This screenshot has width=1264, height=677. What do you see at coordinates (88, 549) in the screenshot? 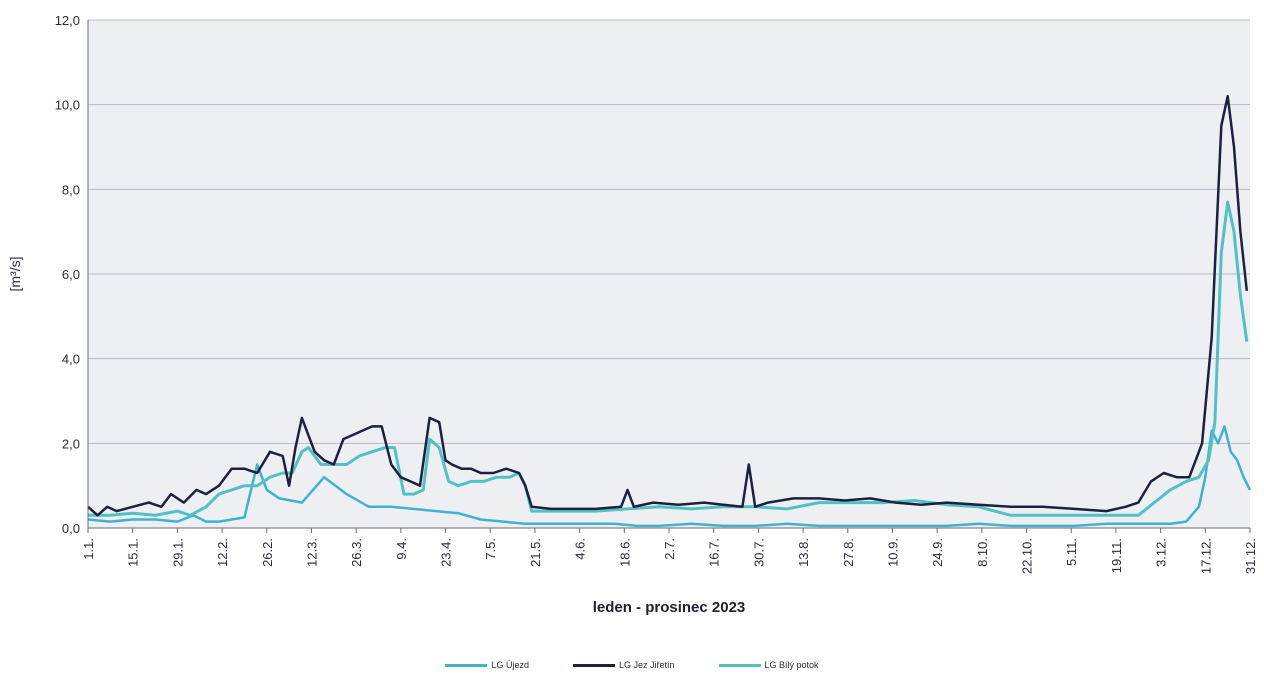
I see `x-tick-label: 1.1.` at bounding box center [88, 549].